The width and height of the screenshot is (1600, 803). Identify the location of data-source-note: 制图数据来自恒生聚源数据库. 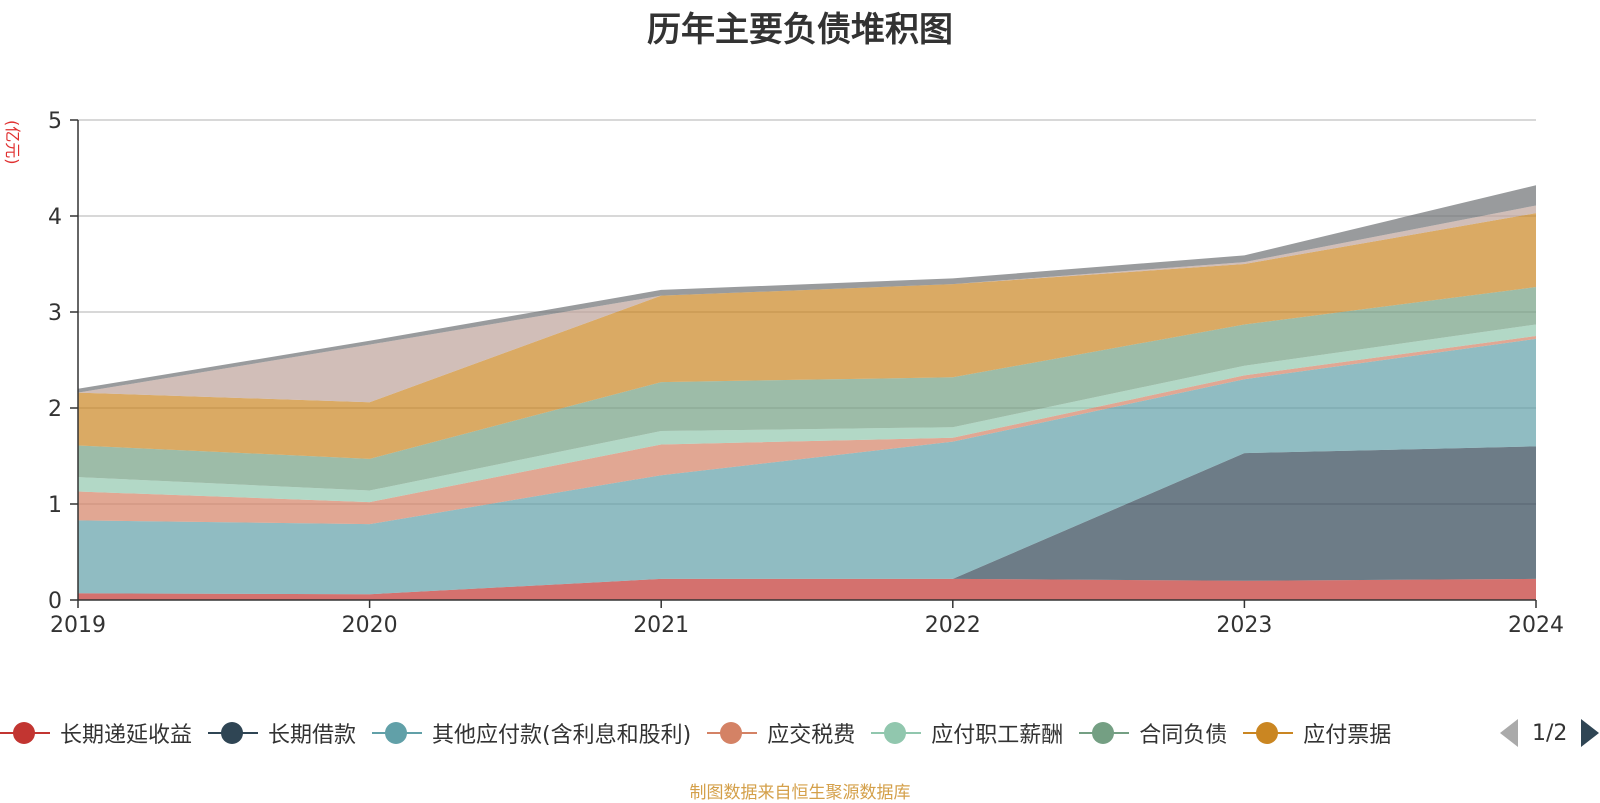
(800, 793).